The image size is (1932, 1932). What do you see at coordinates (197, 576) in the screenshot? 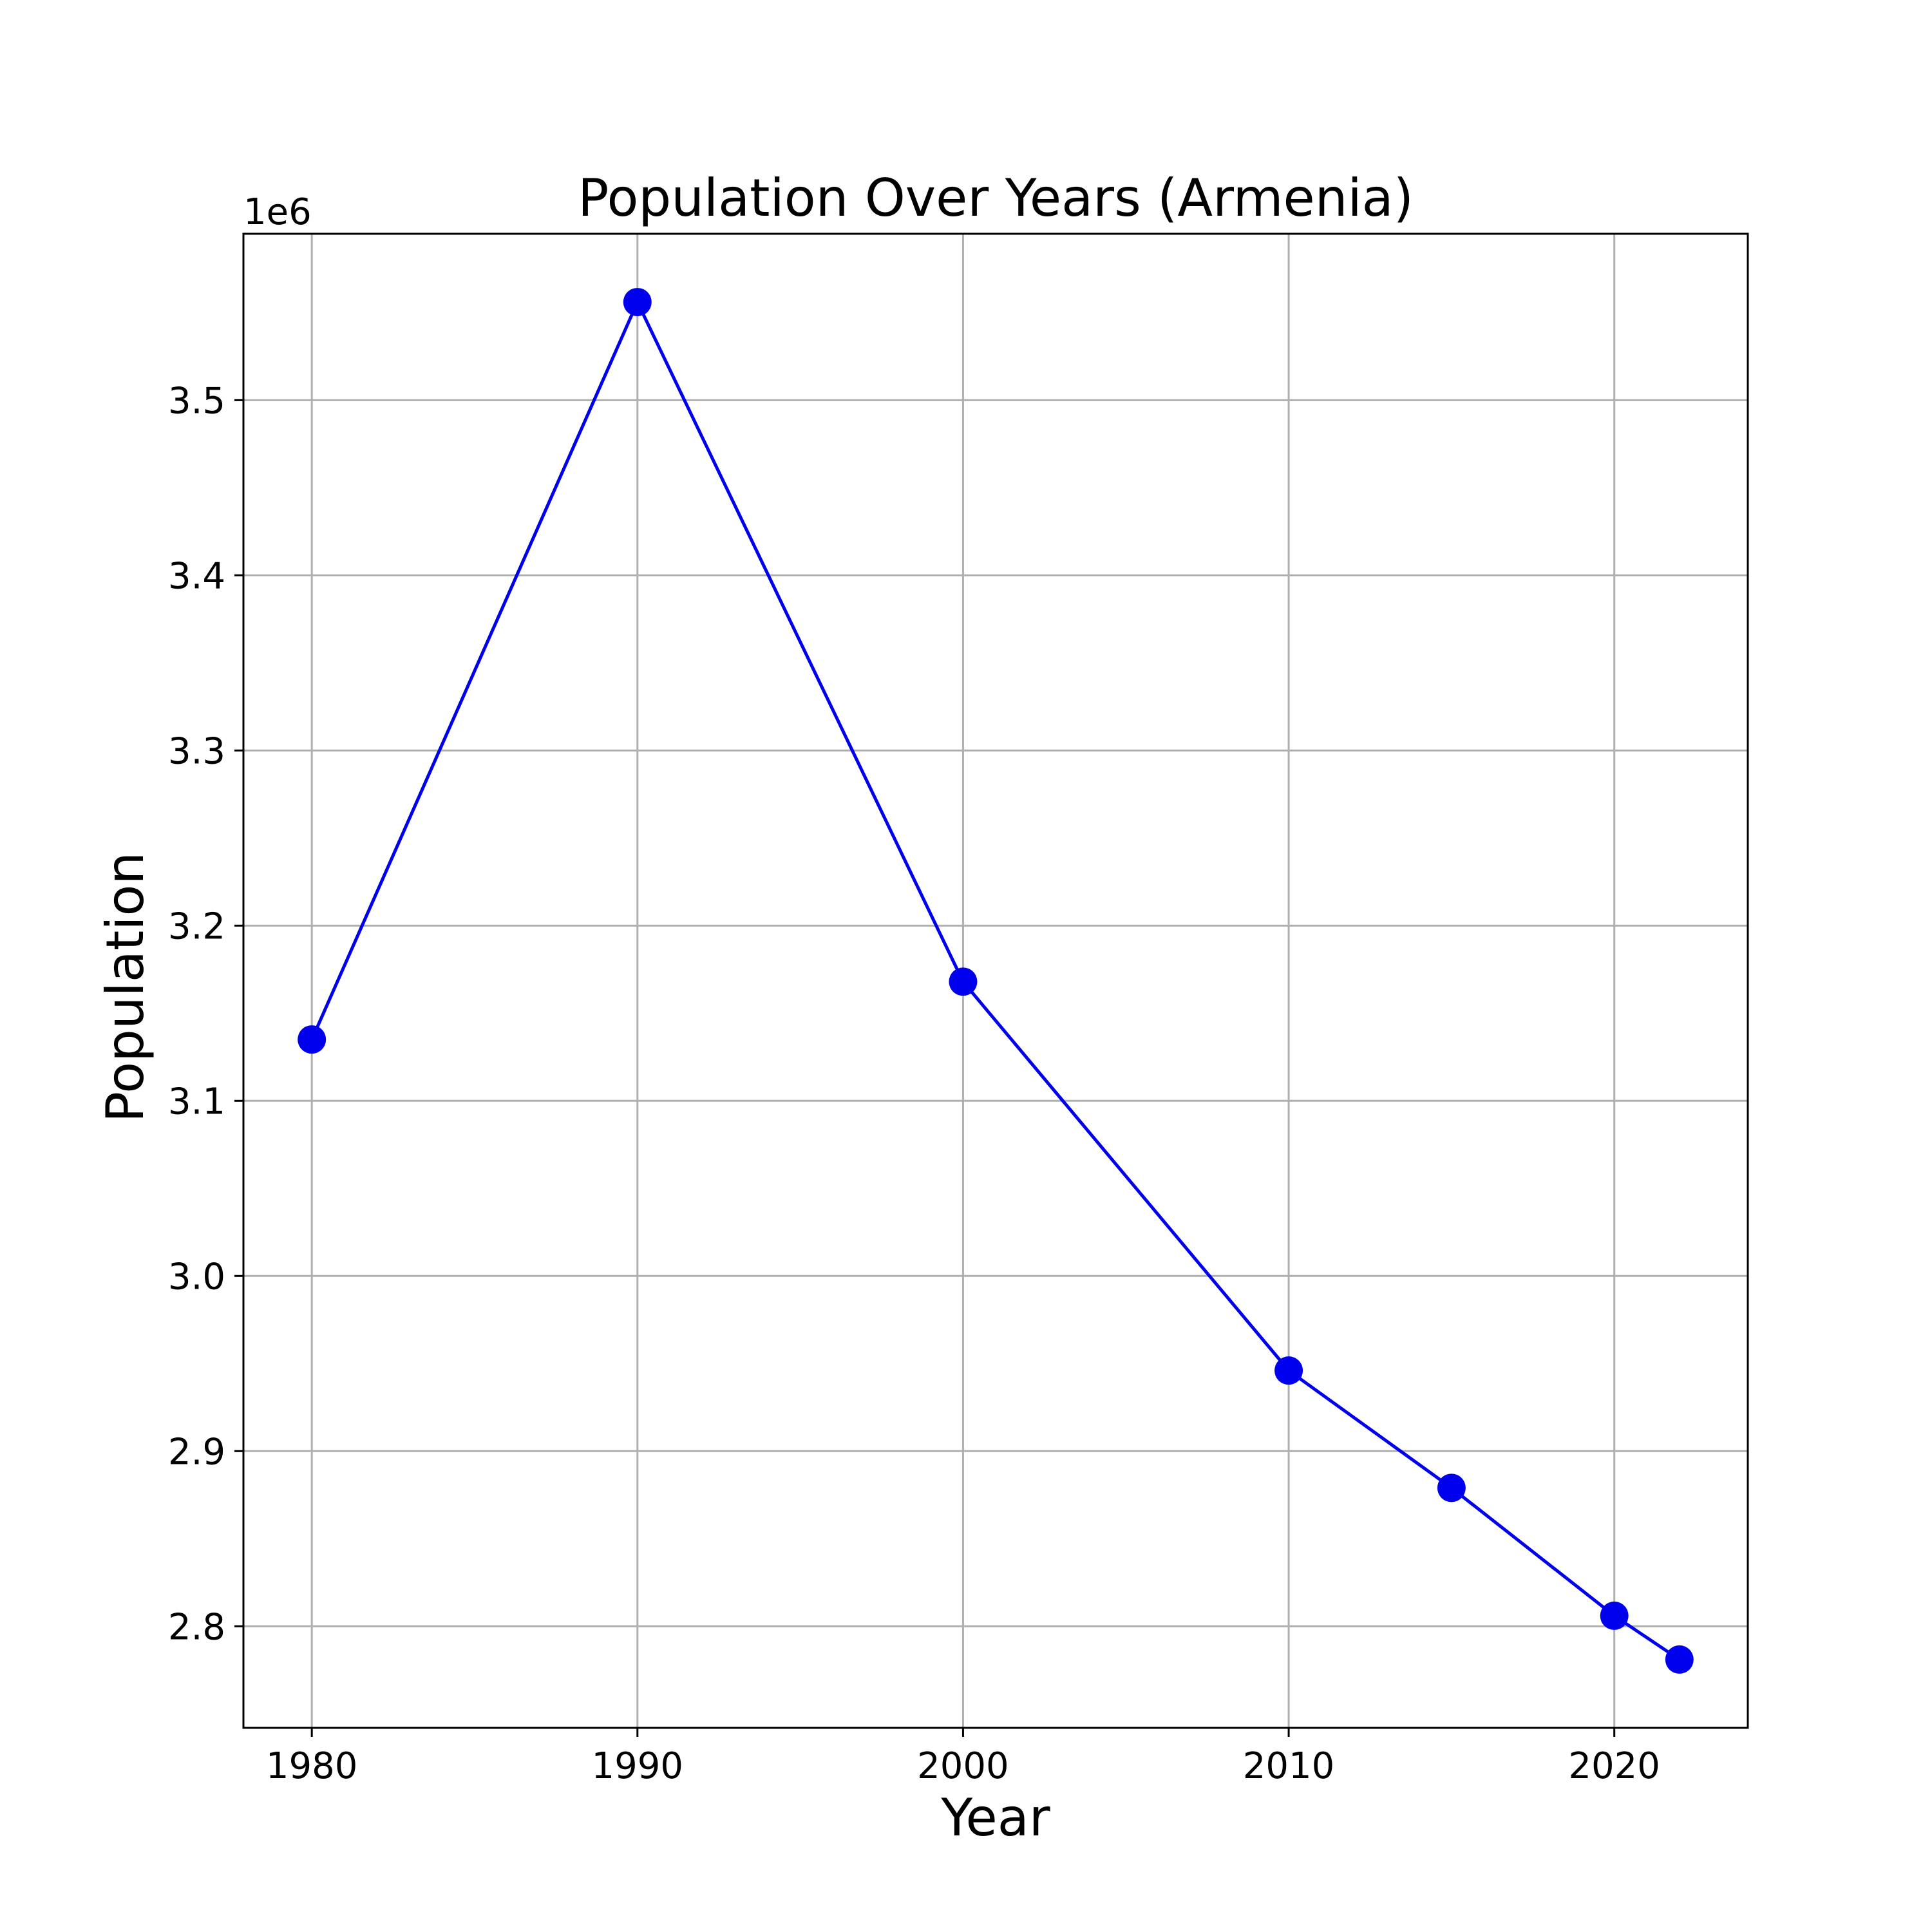
I see `y-tick-label: 3.4` at bounding box center [197, 576].